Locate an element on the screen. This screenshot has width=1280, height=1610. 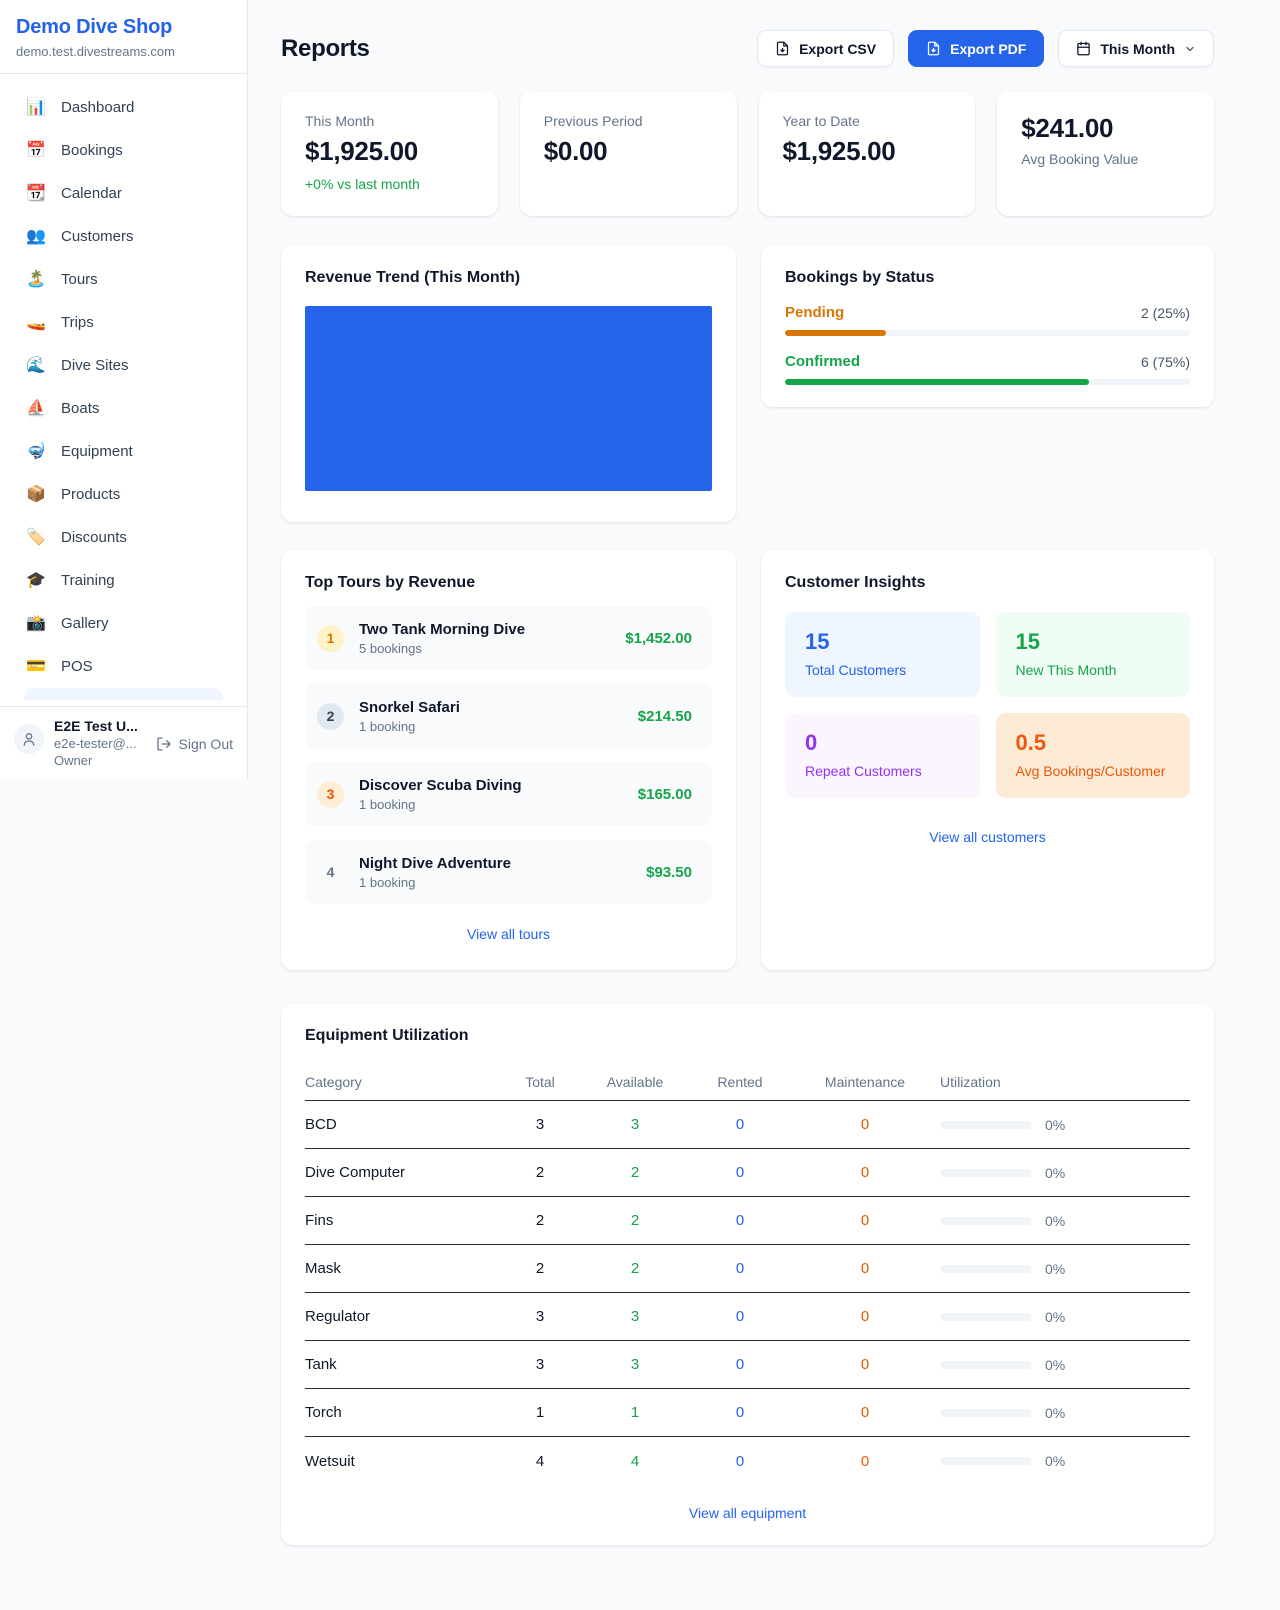
cell-category: Tank is located at coordinates (321, 1364).